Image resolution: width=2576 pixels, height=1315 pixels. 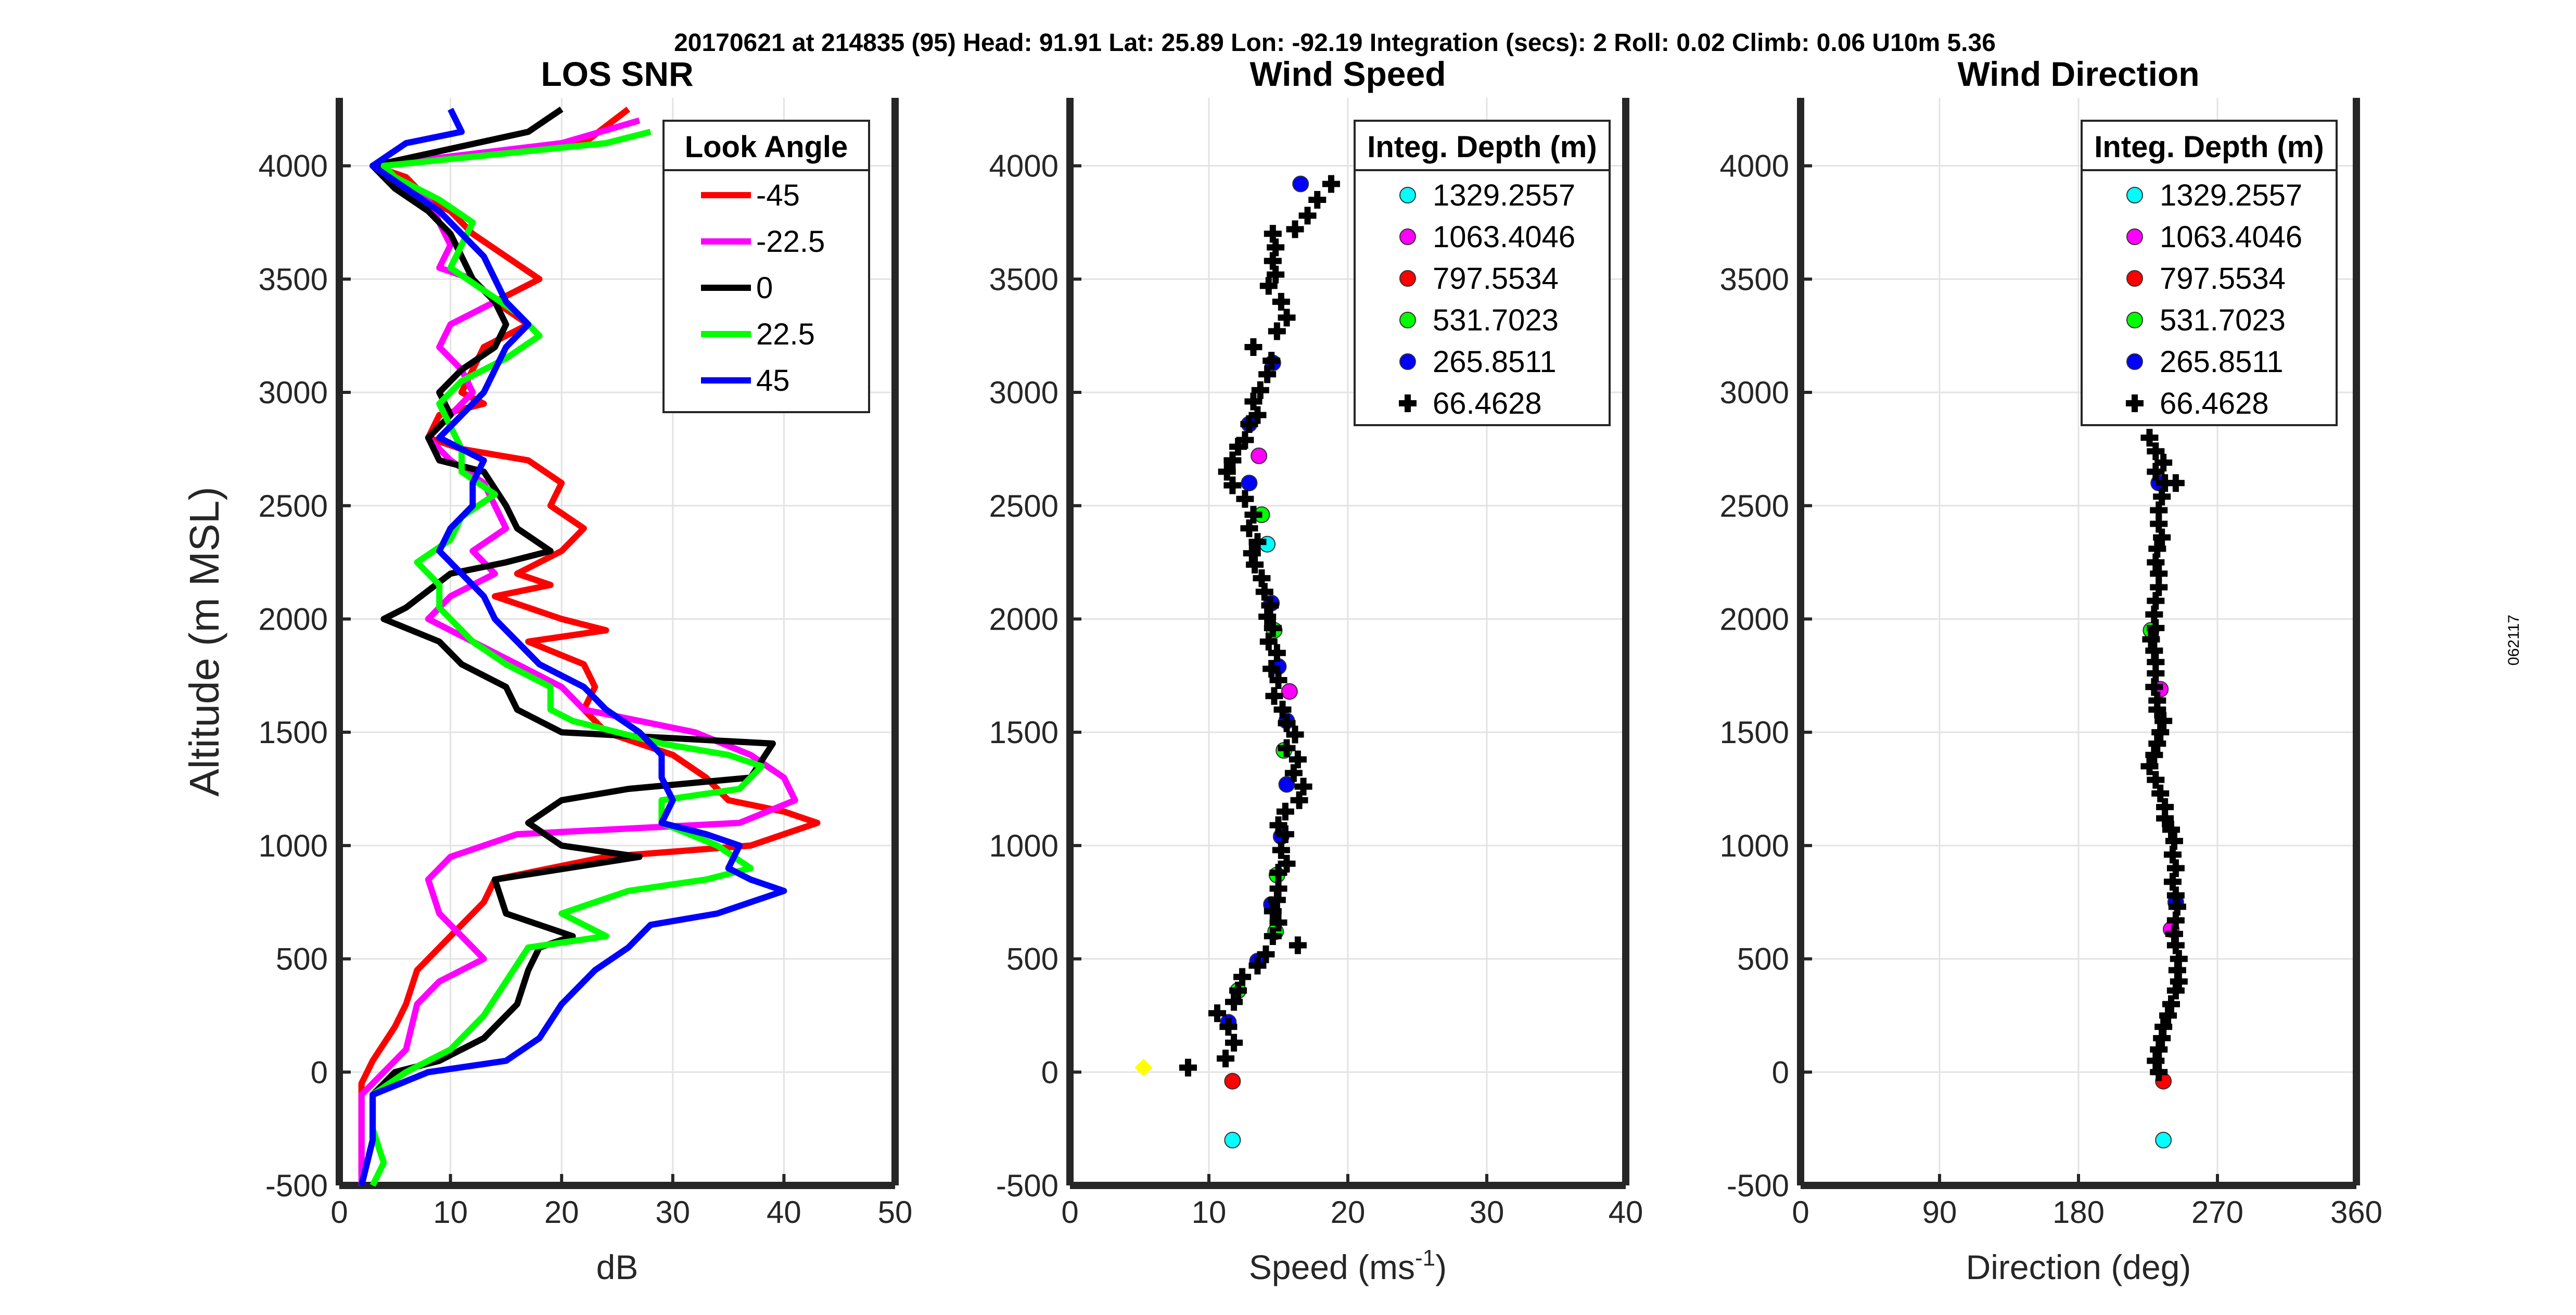 What do you see at coordinates (1482, 147) in the screenshot?
I see `legend-title: Integ. Depth (m)` at bounding box center [1482, 147].